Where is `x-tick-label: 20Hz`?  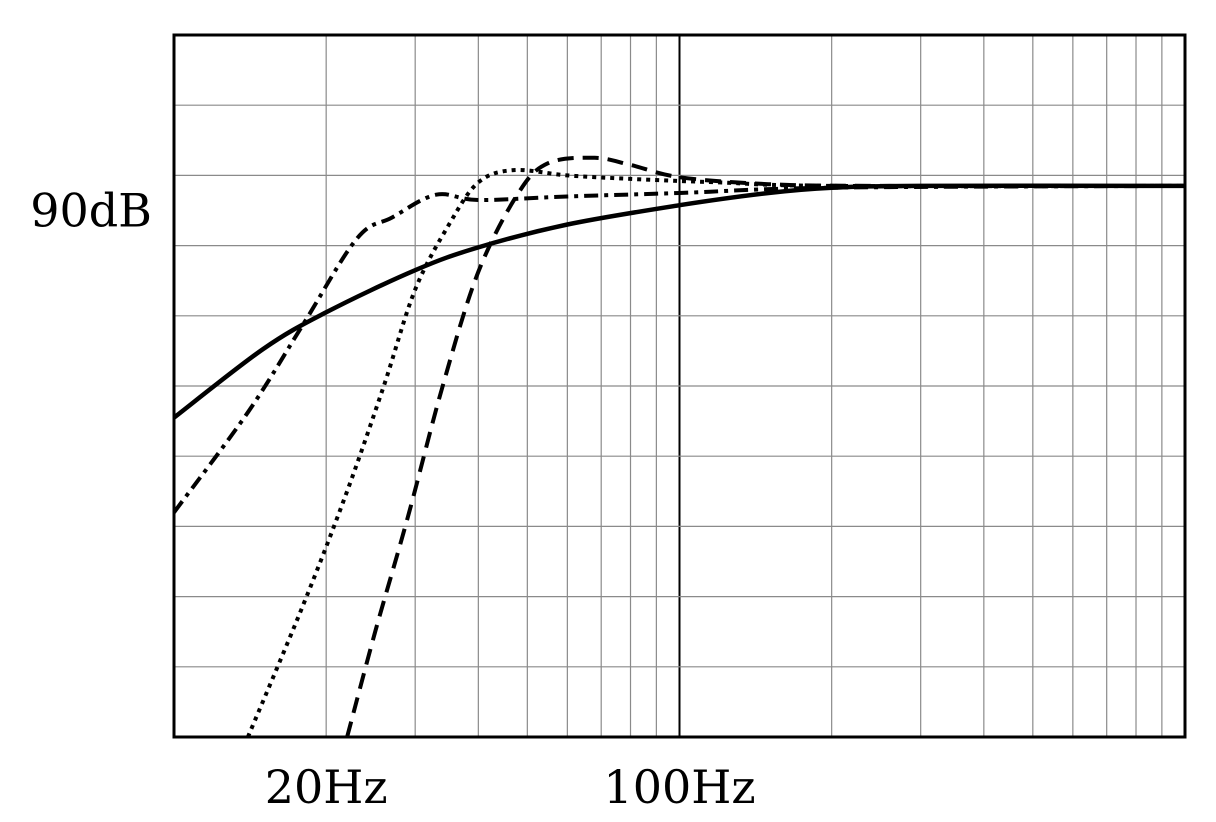 x-tick-label: 20Hz is located at coordinates (326, 787).